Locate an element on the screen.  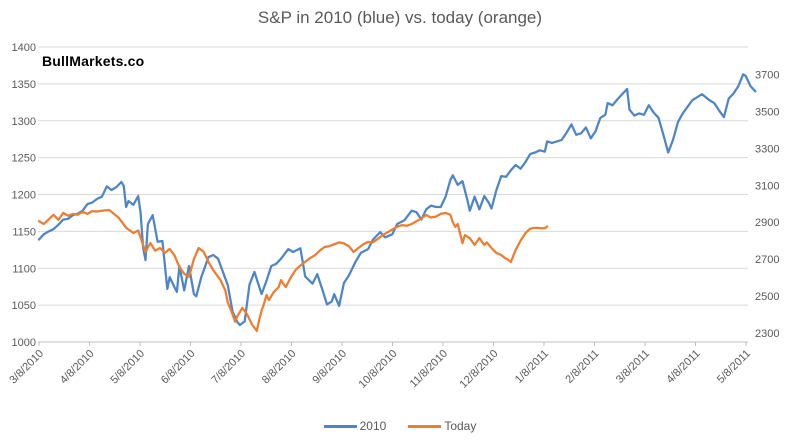
left-axis-label: 1150 is located at coordinates (24, 232).